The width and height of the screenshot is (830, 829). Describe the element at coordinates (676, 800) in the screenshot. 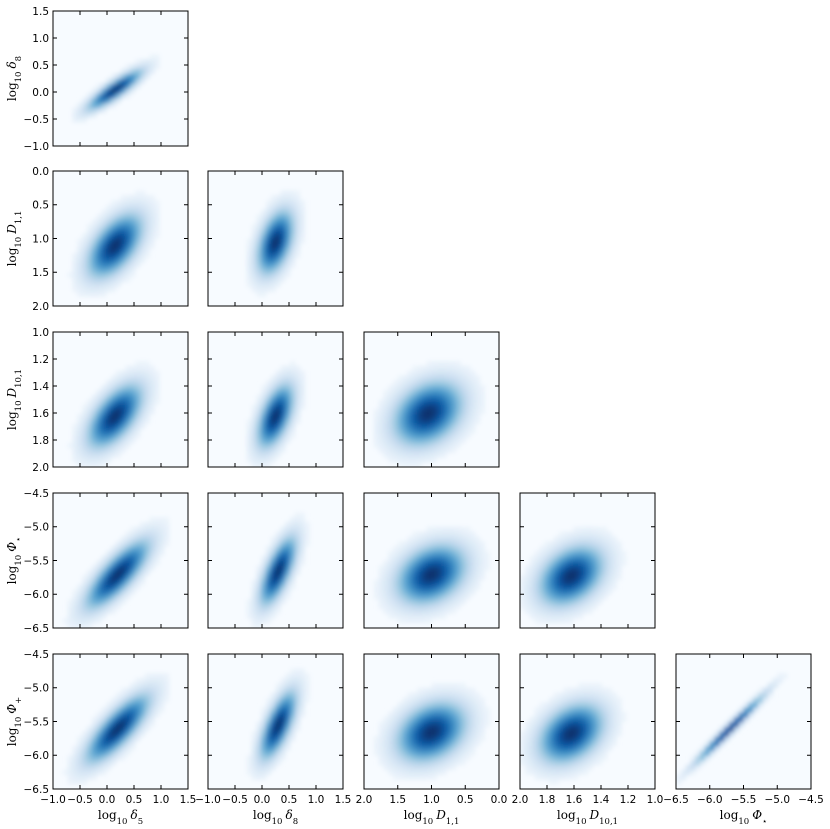

I see `x-tick-label: −6.5` at that location.